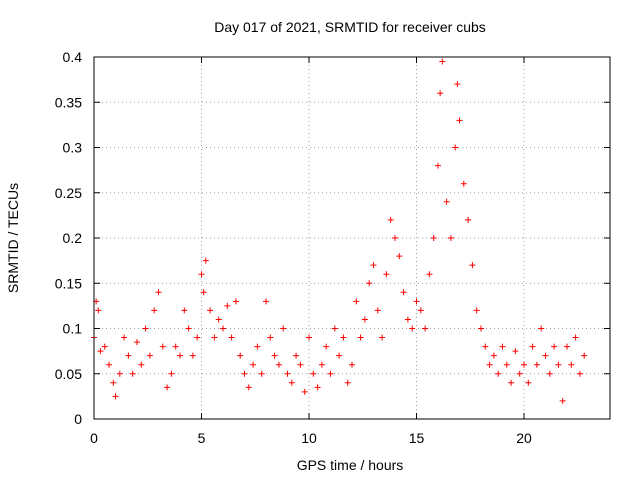 This screenshot has height=480, width=640. I want to click on y-tick-label: 0.2, so click(73, 238).